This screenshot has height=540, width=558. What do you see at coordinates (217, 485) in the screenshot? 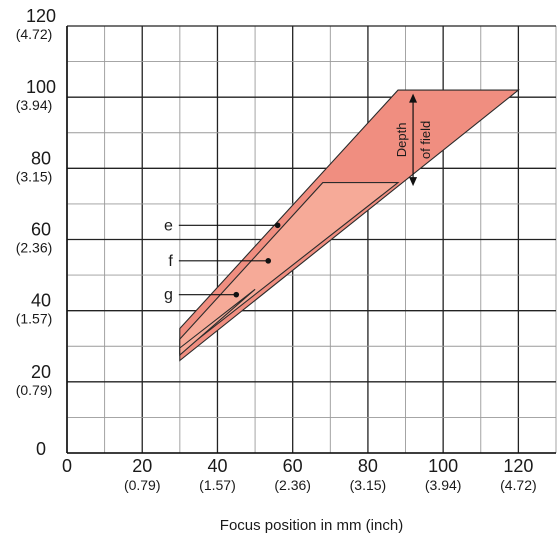
I see `x-tick-sublabel: (1.57)` at bounding box center [217, 485].